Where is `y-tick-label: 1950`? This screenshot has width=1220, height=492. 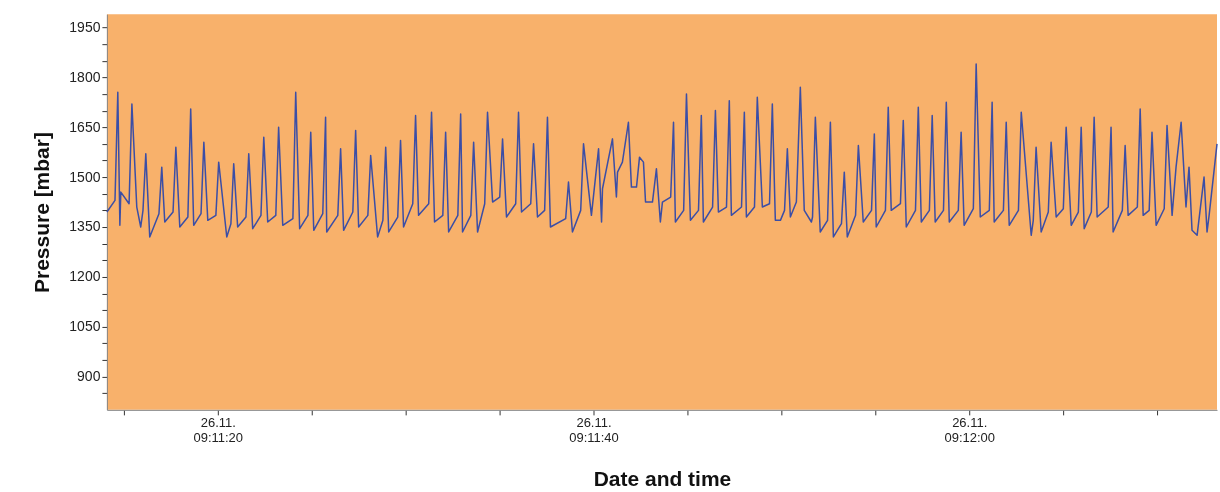 y-tick-label: 1950 is located at coordinates (85, 26).